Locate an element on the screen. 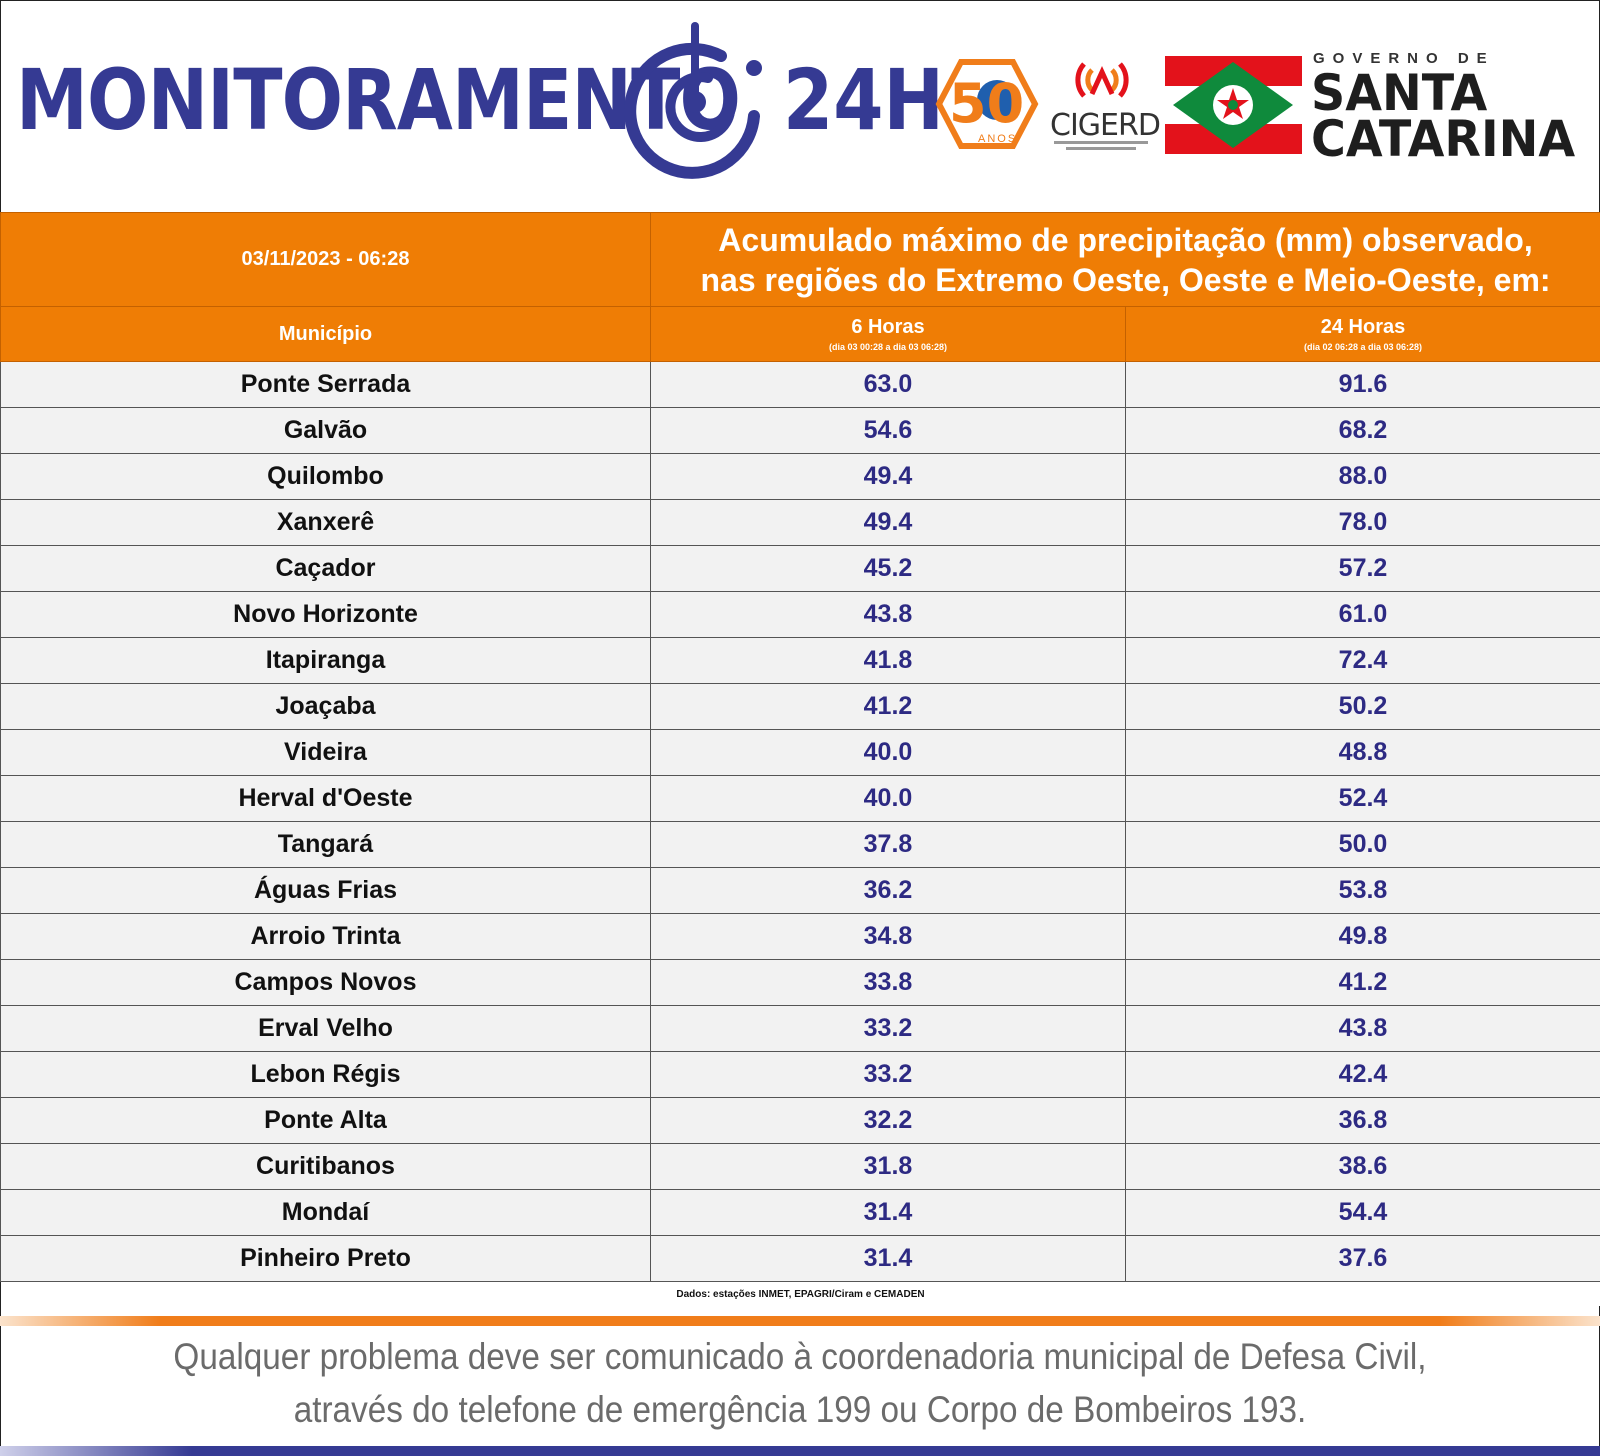 This screenshot has width=1600, height=1456. table-row: Joaçaba 41.2 50.2 is located at coordinates (800, 706).